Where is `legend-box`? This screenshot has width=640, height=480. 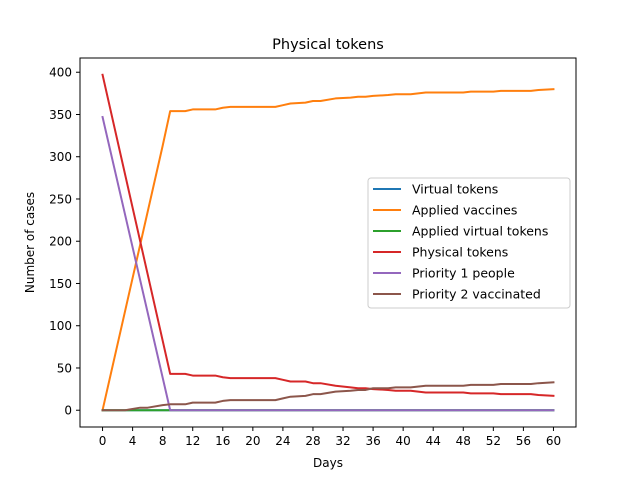
legend-box is located at coordinates (469, 243).